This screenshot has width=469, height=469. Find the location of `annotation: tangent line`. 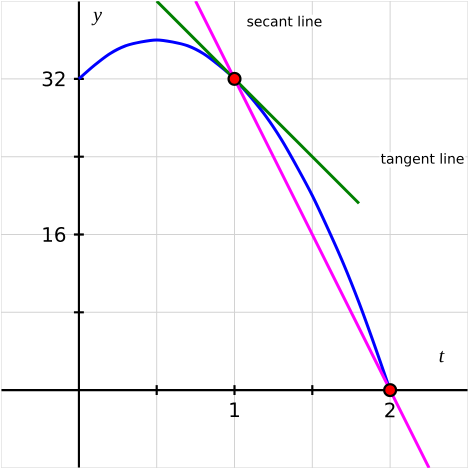

annotation: tangent line is located at coordinates (422, 160).